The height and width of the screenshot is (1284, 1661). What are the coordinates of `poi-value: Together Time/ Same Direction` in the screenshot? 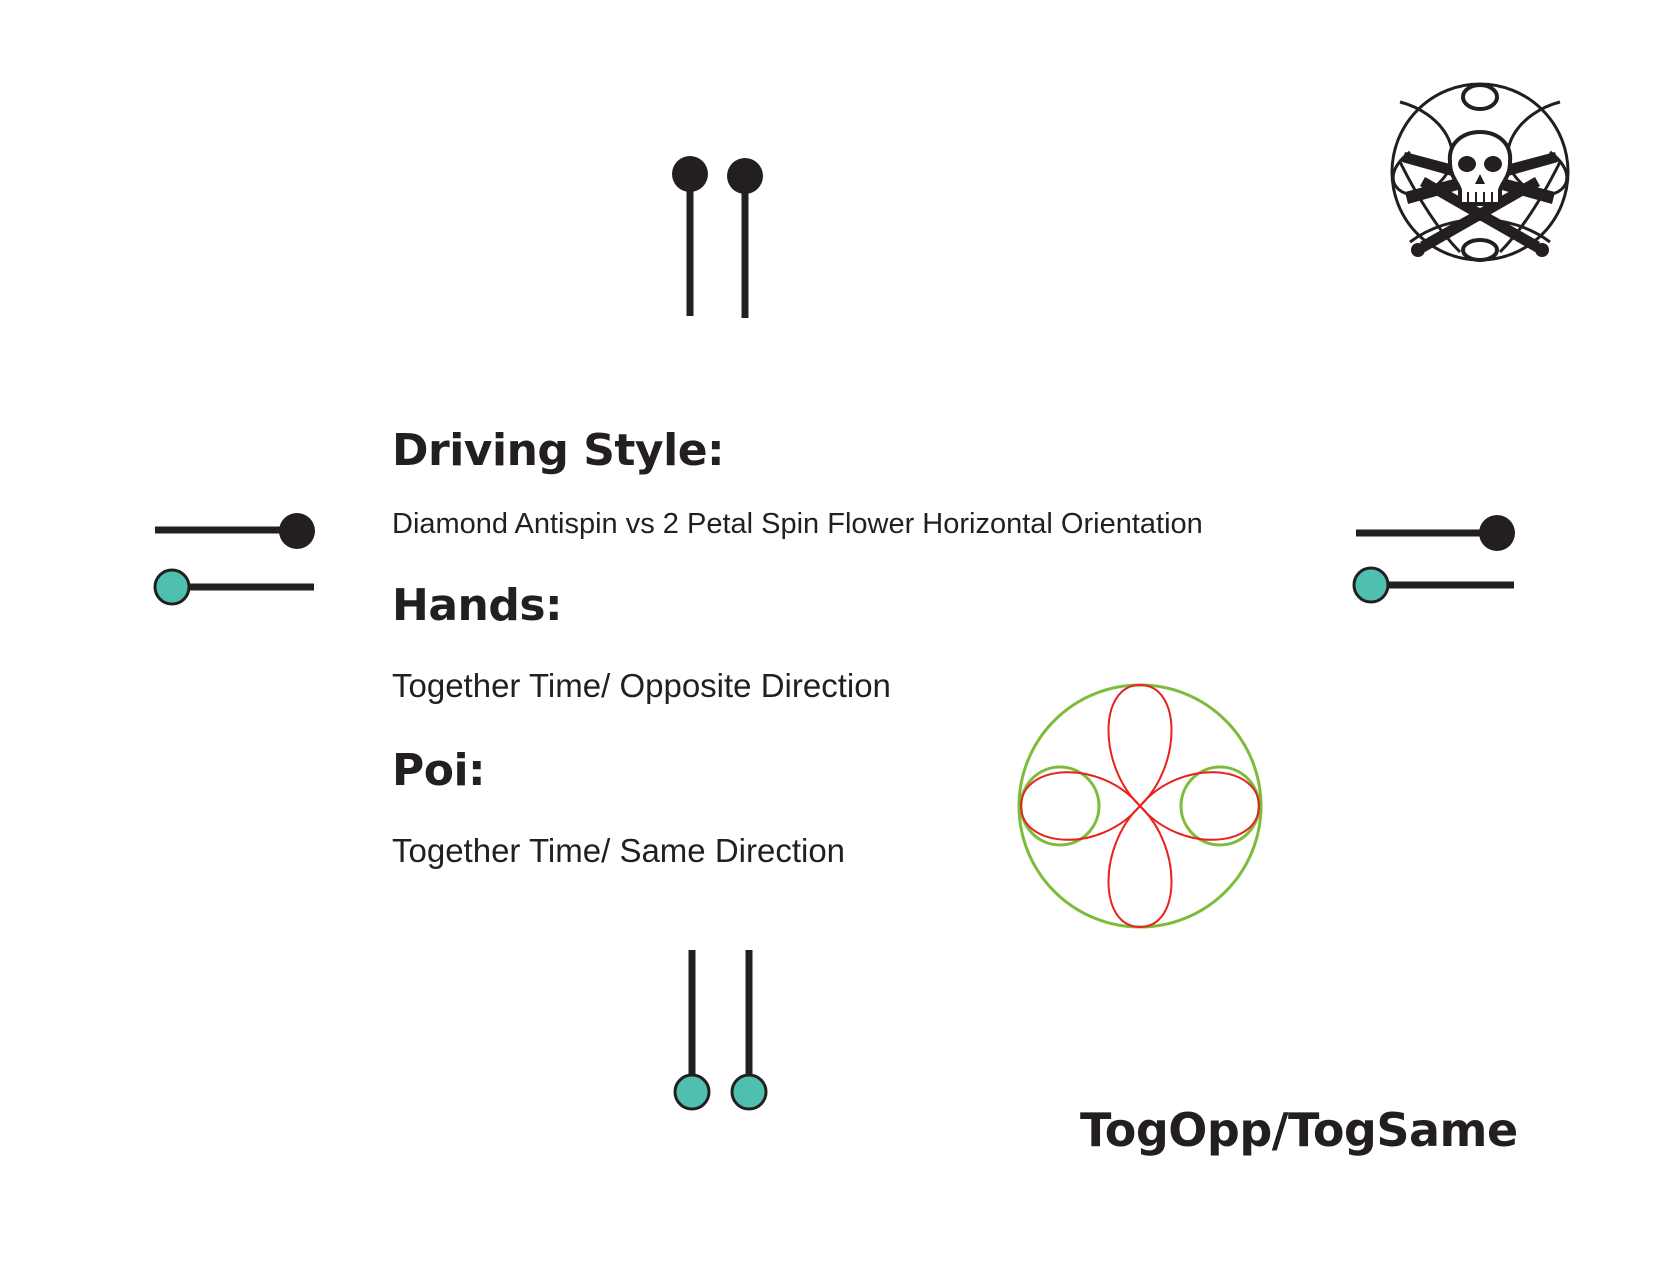 It's located at (619, 850).